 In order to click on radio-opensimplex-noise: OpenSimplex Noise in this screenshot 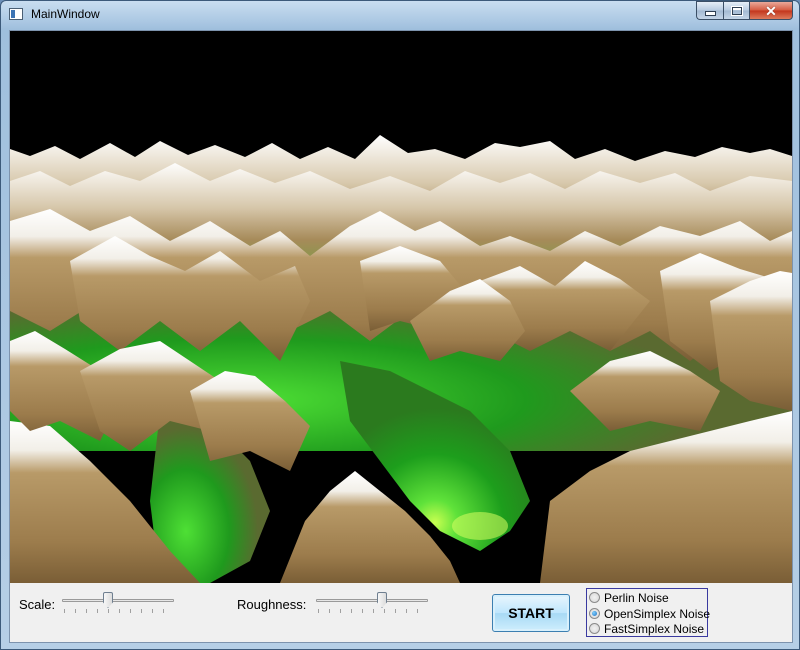, I will do `click(649, 613)`.